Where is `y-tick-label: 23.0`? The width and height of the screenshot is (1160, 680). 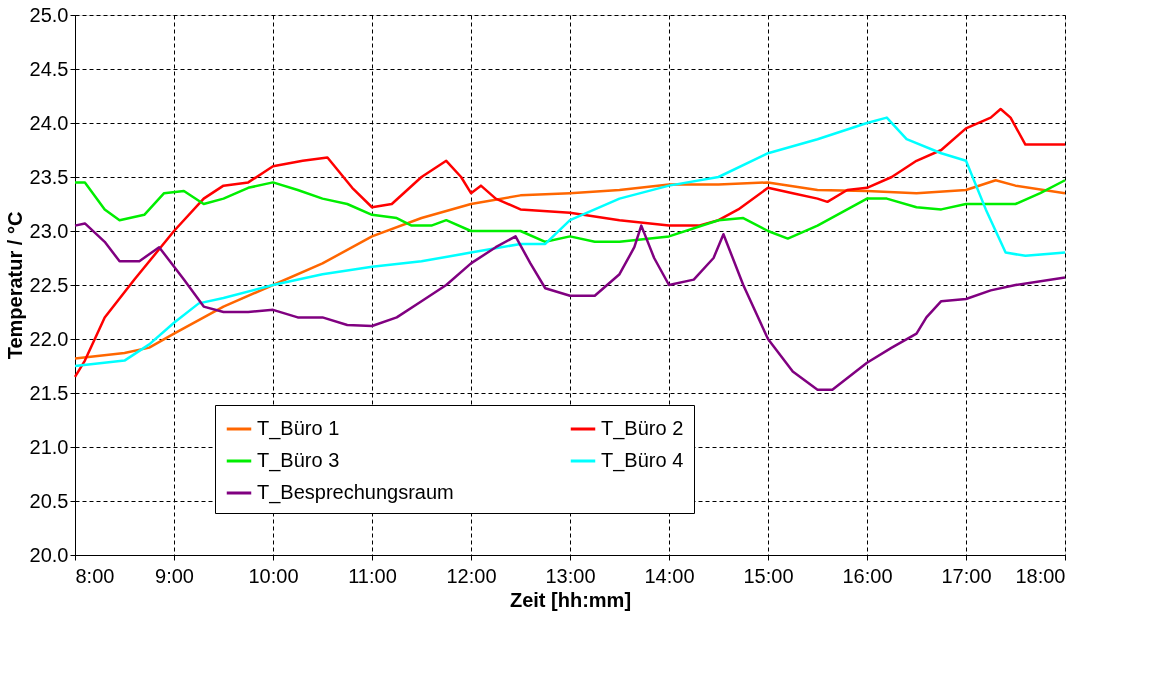 y-tick-label: 23.0 is located at coordinates (49, 230).